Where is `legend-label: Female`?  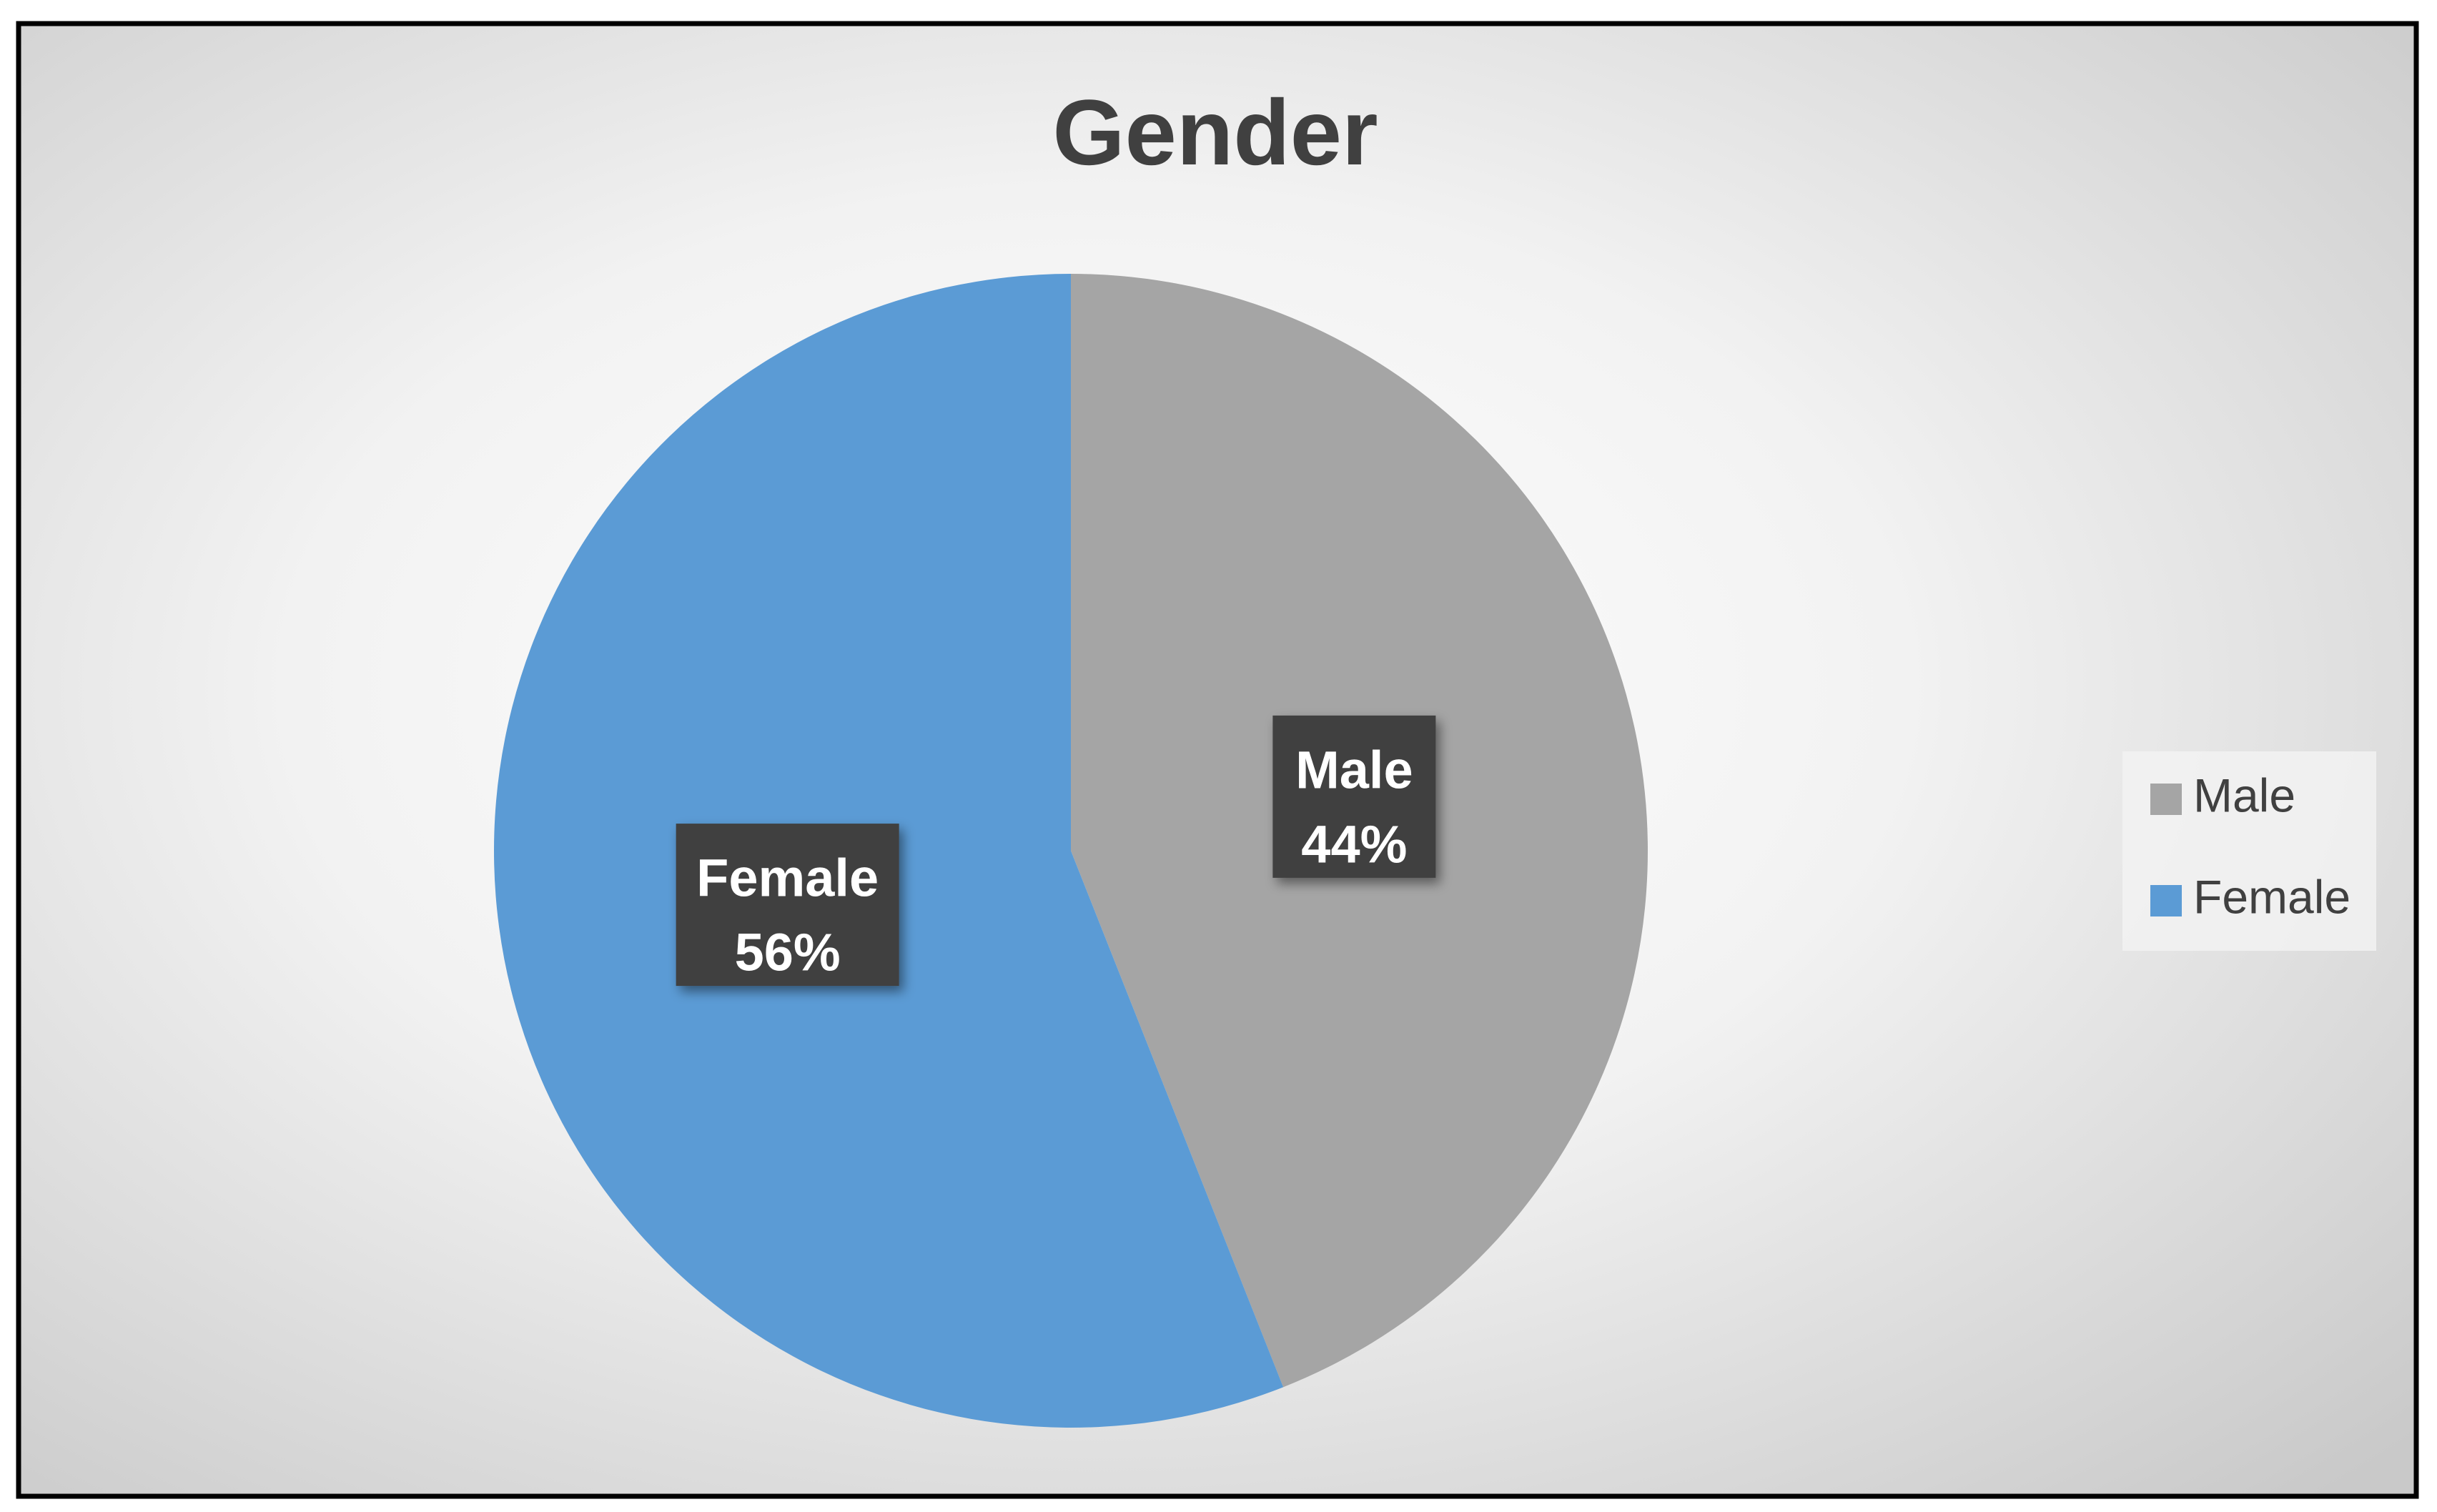
legend-label: Female is located at coordinates (2272, 896).